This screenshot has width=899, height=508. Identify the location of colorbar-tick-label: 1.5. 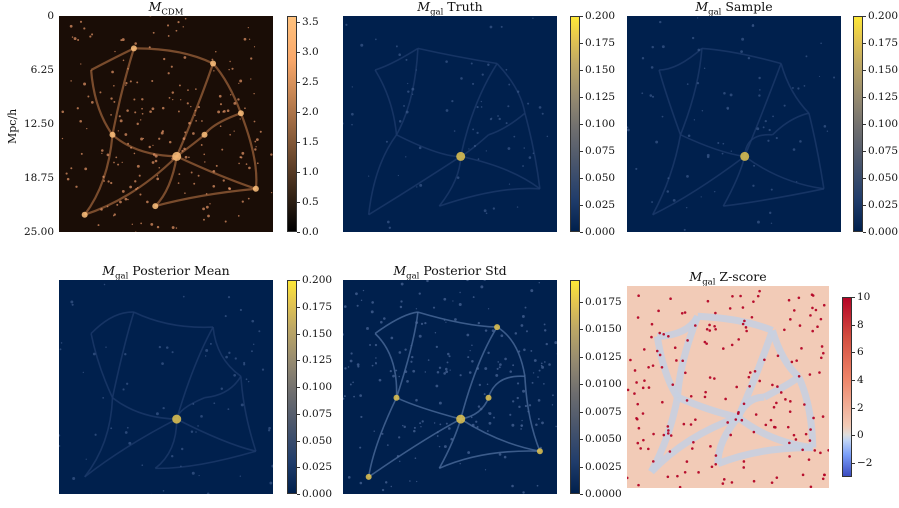
(308, 142).